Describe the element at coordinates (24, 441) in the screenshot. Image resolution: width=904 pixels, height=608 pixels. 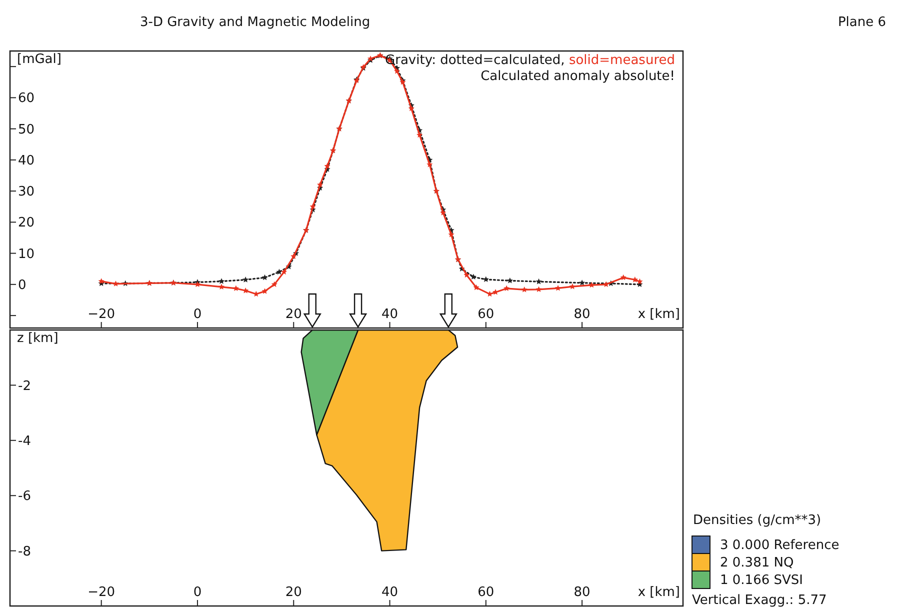
I see `y-tick-label: -4` at that location.